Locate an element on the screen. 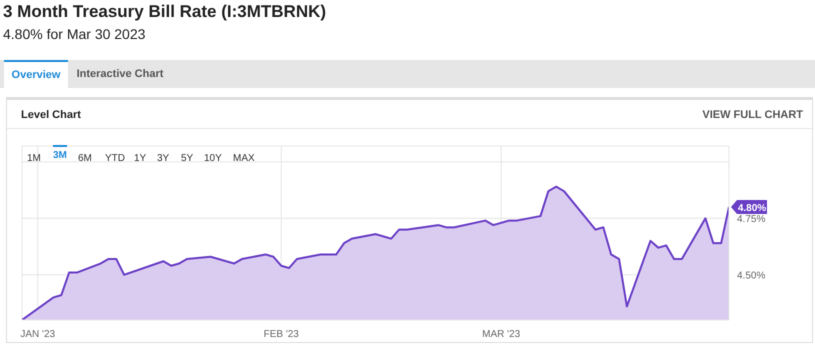 The image size is (815, 346). chart-subtitle: 4.80% for Mar 30 2023 is located at coordinates (74, 34).